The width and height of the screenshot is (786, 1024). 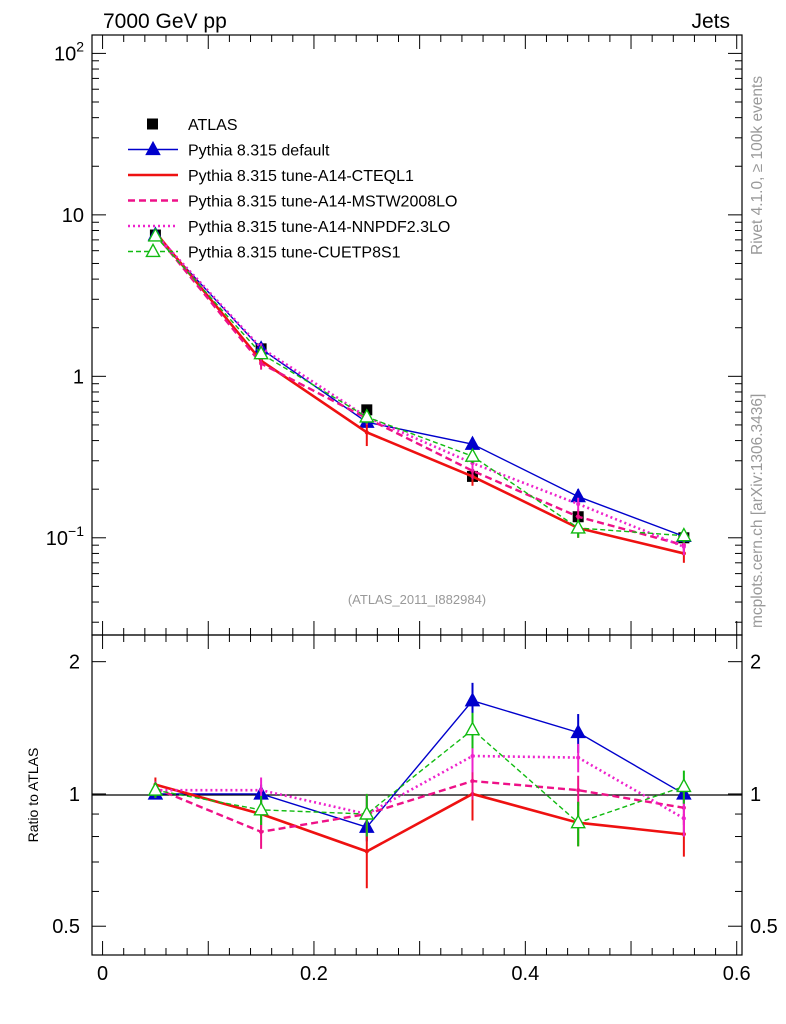 What do you see at coordinates (294, 253) in the screenshot?
I see `legend-cuetp-label: Pythia 8.315 tune-CUETP8S1` at bounding box center [294, 253].